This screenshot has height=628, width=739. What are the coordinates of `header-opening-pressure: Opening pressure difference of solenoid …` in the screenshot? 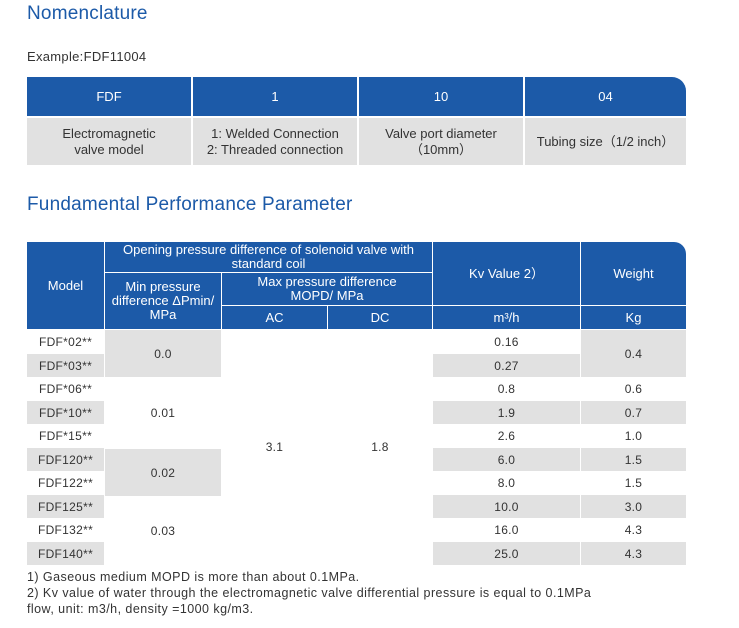 It's located at (268, 257).